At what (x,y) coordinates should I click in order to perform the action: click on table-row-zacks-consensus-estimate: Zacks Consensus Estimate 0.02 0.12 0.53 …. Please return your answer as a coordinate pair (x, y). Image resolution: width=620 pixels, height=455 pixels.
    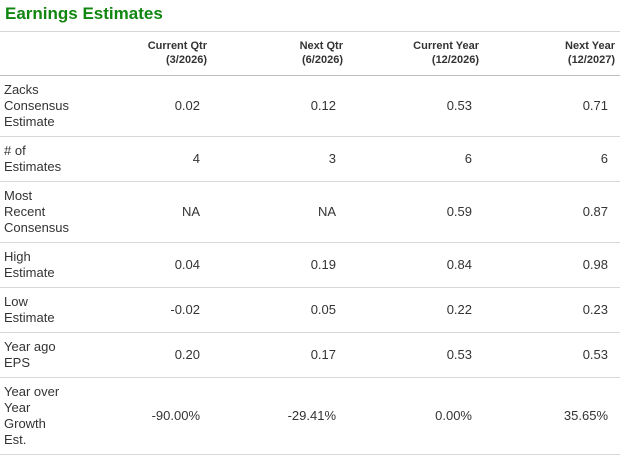
    Looking at the image, I should click on (310, 106).